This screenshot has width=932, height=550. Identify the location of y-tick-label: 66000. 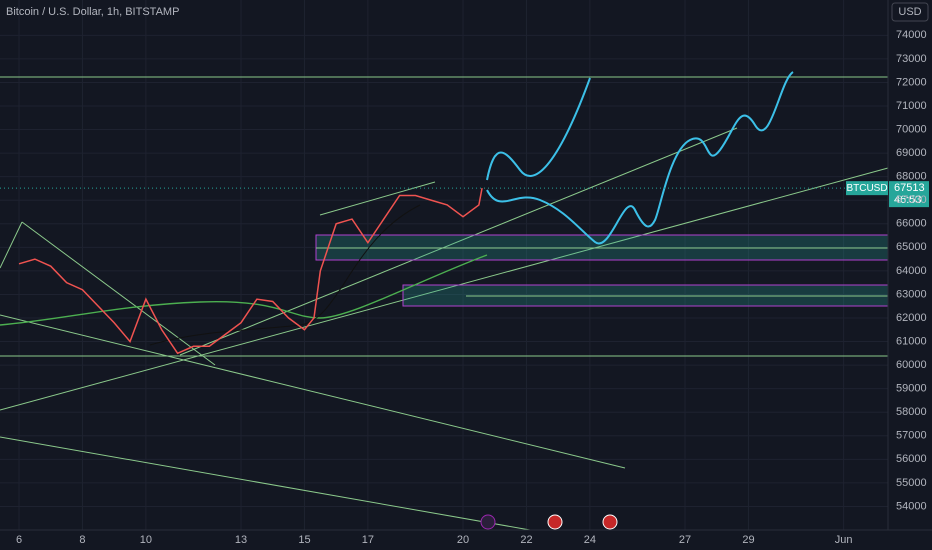
(911, 224).